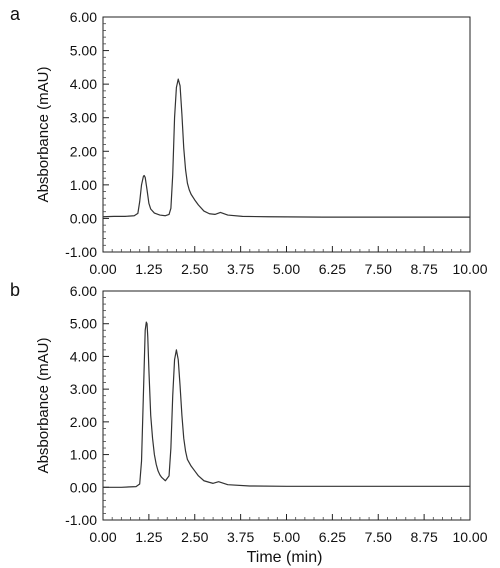 This screenshot has height=568, width=500. Describe the element at coordinates (285, 557) in the screenshot. I see `x-axis-title: Time (min)` at that location.